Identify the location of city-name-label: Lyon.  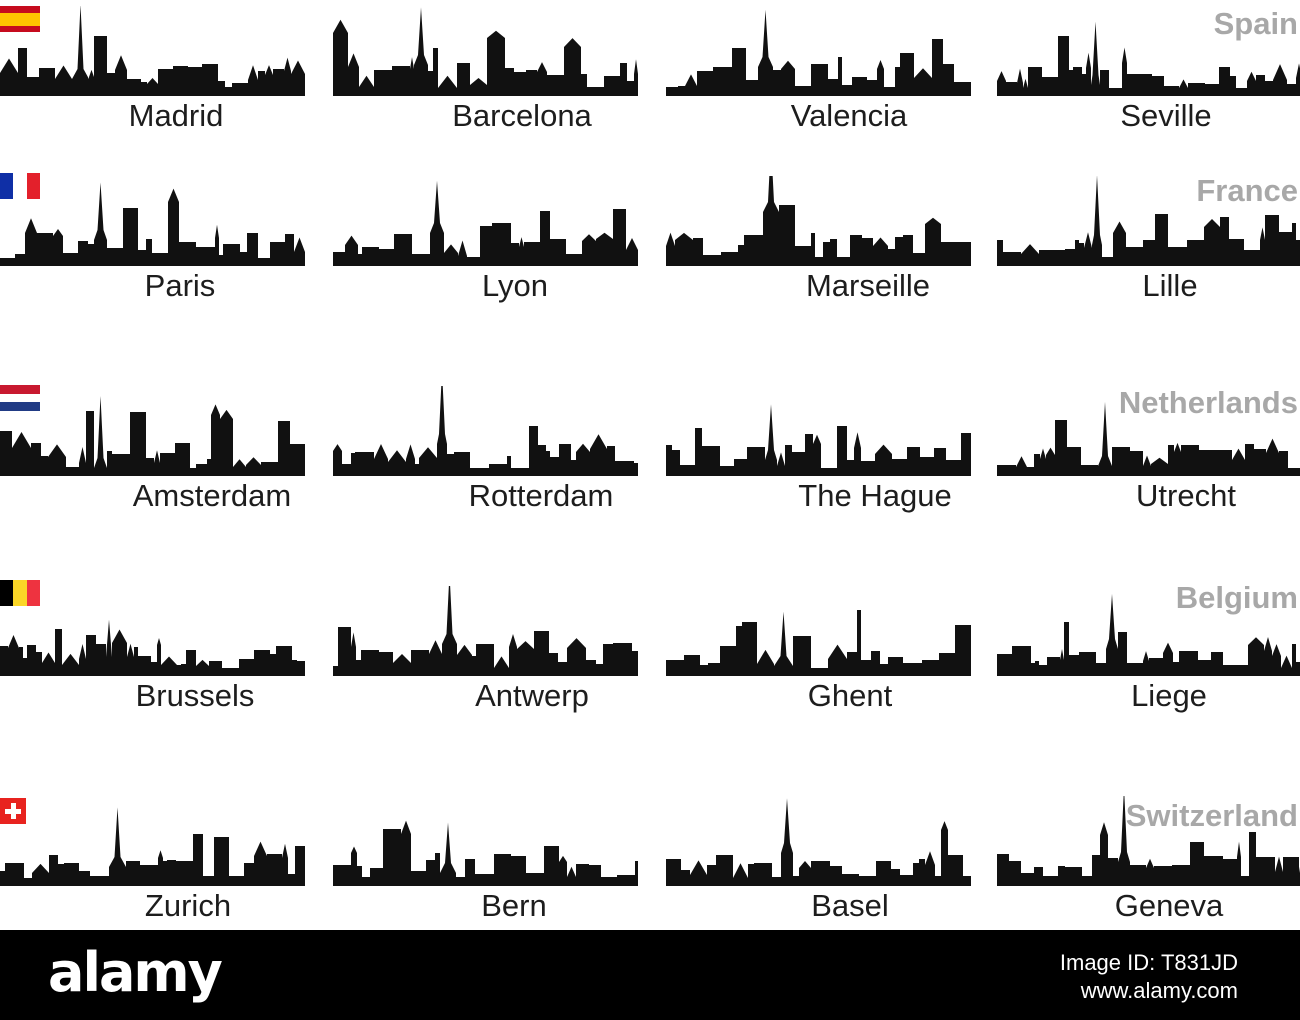
(515, 285).